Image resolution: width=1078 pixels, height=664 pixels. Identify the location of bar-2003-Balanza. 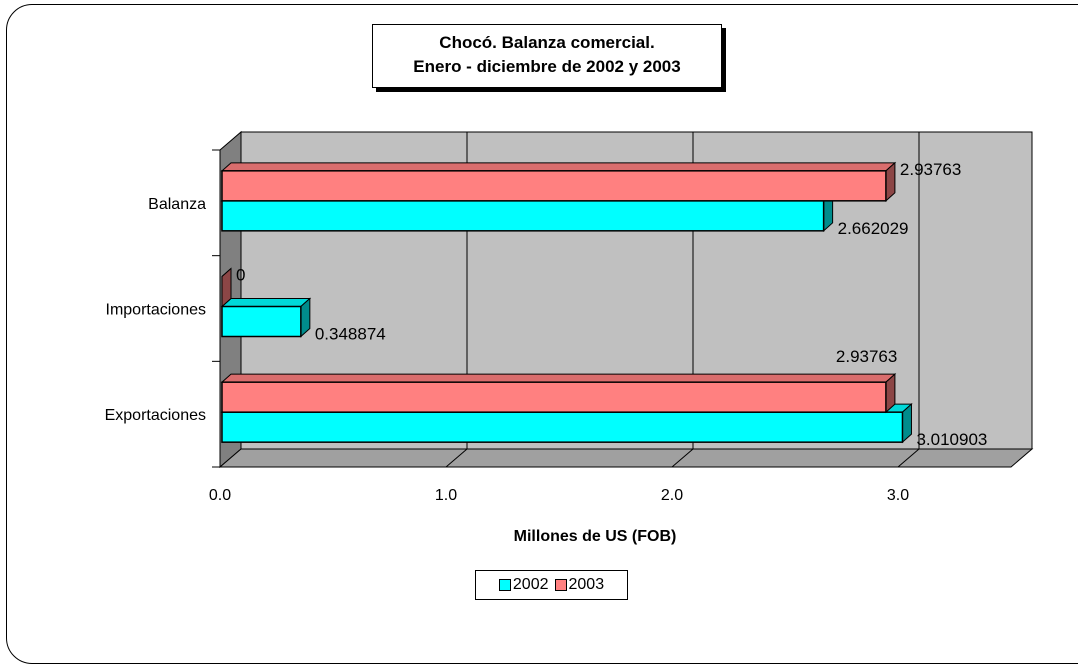
(554, 186).